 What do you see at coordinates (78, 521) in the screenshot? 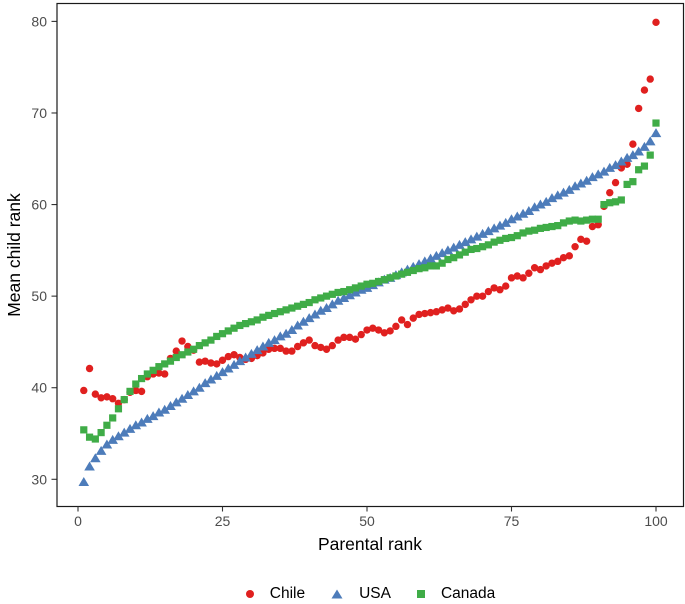
I see `x-axis-tick-label: 0` at bounding box center [78, 521].